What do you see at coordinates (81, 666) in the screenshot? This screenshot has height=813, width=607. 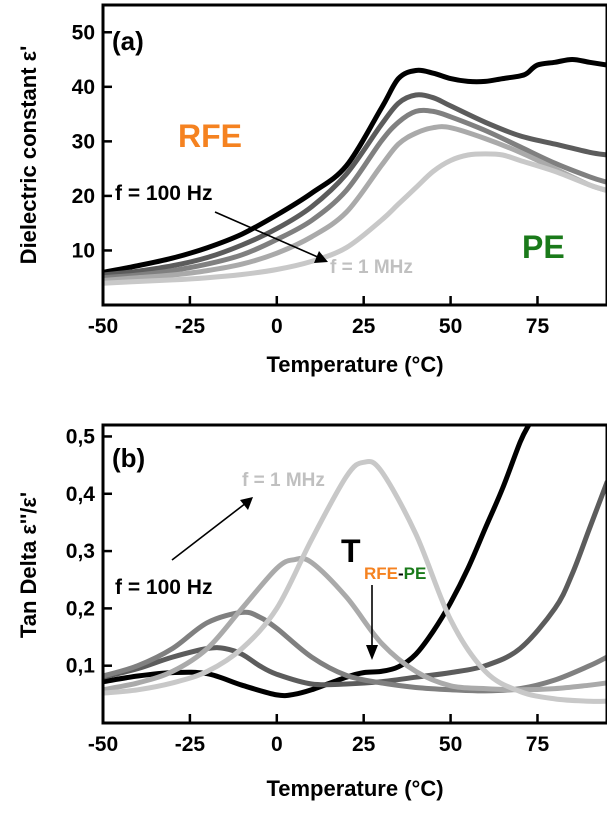 I see `y-tick-label: 0,1` at bounding box center [81, 666].